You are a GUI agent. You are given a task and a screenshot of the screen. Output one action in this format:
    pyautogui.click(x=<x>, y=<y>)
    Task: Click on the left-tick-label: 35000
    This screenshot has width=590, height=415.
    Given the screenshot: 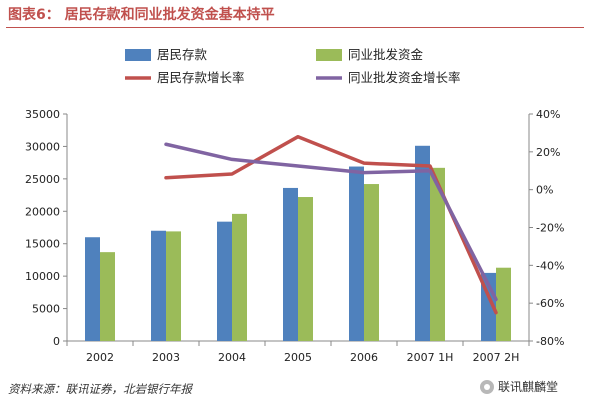 What is the action you would take?
    pyautogui.click(x=42, y=114)
    